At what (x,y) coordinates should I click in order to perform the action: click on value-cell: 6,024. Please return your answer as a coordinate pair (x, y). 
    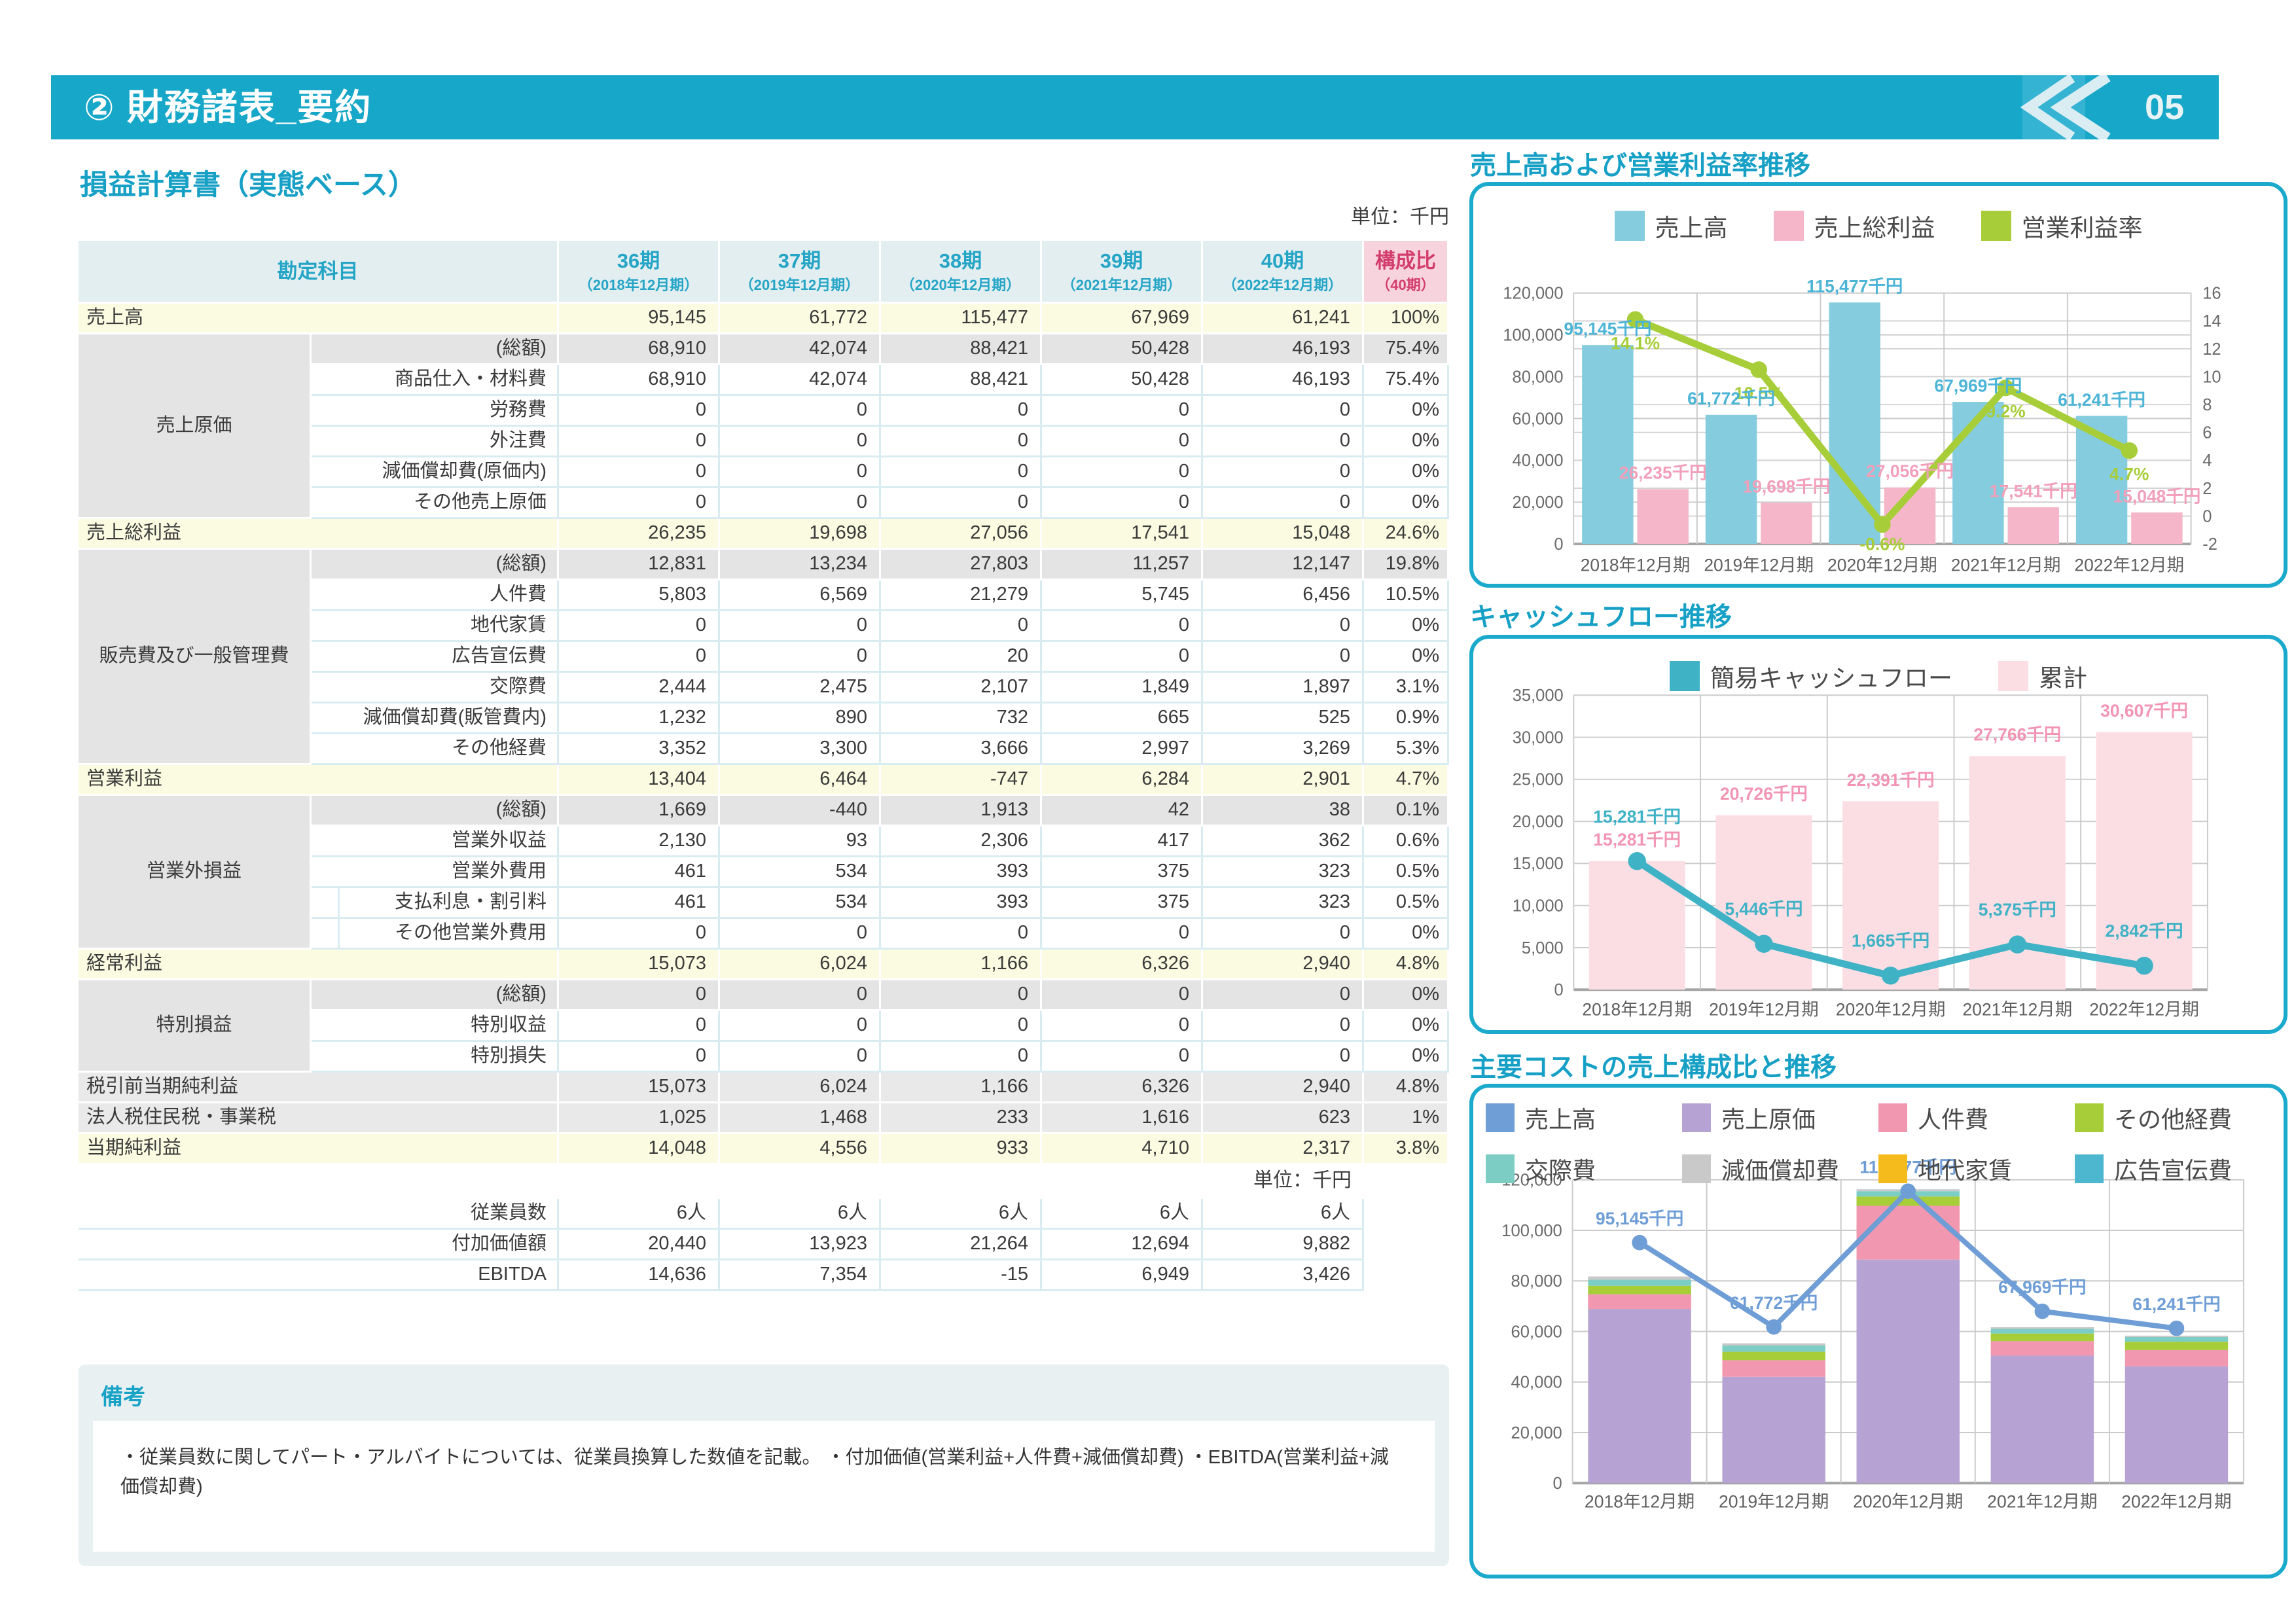
    Looking at the image, I should click on (800, 965).